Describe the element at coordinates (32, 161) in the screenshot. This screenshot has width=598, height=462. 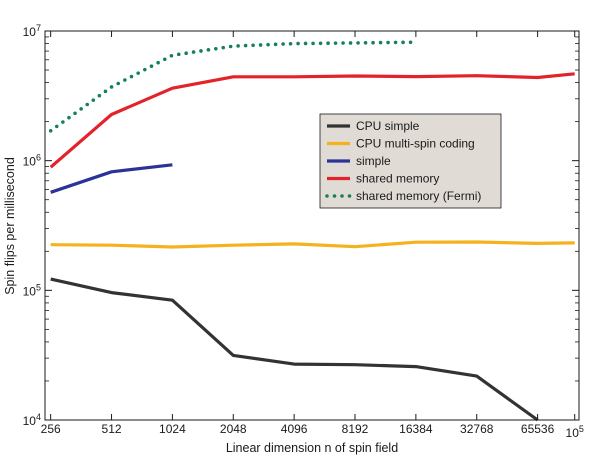
I see `y-tick-label: 10⁶` at that location.